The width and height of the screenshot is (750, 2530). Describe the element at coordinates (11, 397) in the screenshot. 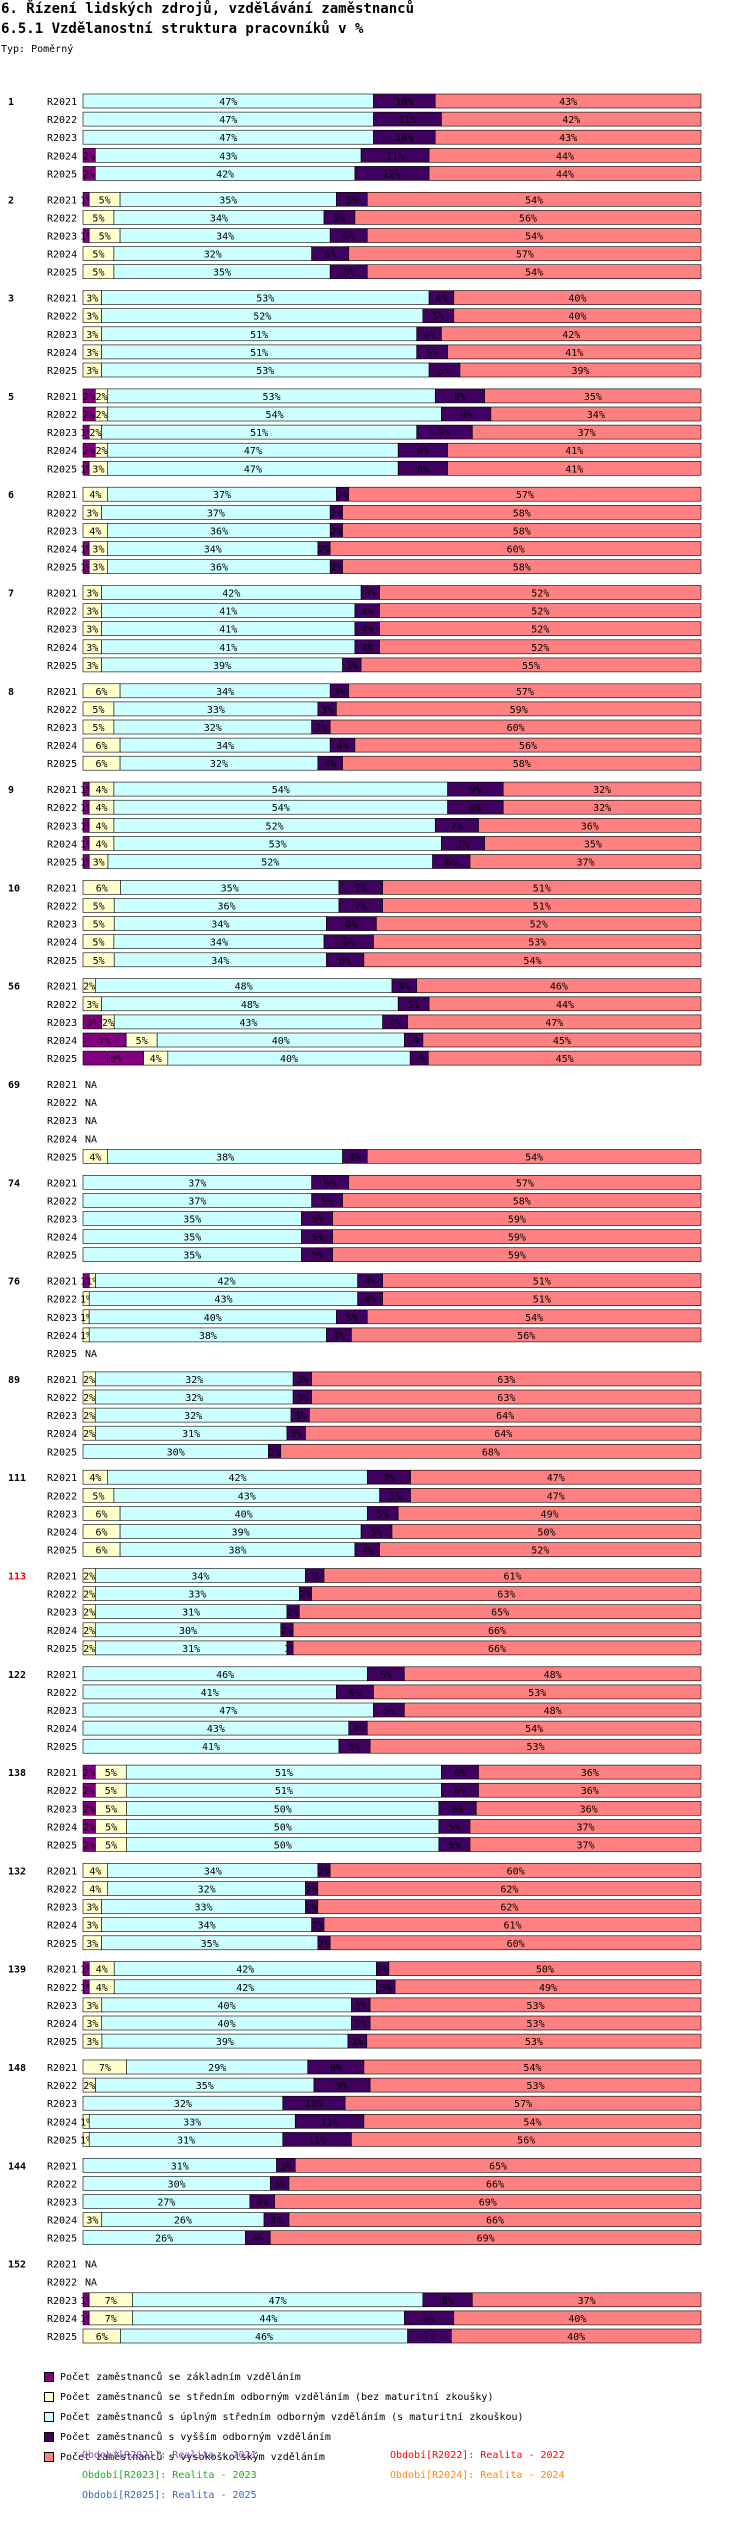

I see `group-label: 5` at that location.